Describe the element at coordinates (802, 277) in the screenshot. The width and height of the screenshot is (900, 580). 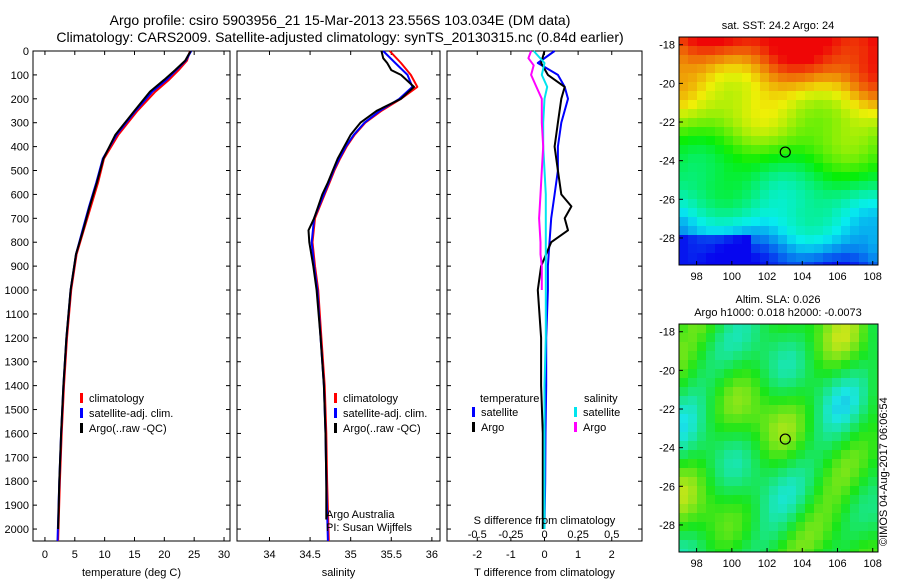
I see `map-x-tick-label: 104` at that location.